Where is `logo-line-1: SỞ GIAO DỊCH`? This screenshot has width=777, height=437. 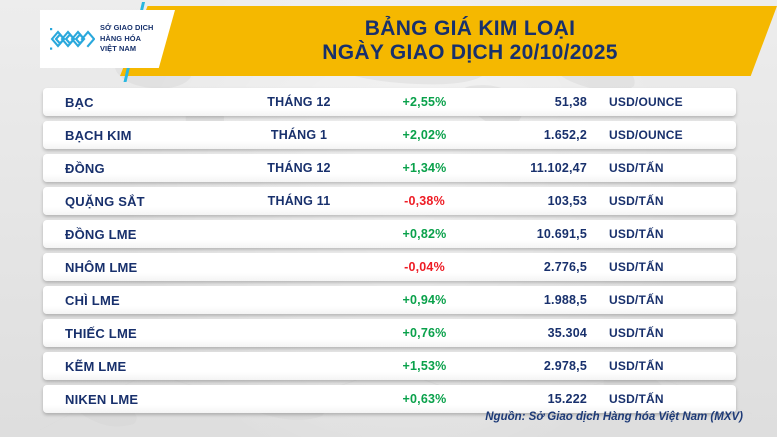 logo-line-1: SỞ GIAO DỊCH is located at coordinates (127, 28).